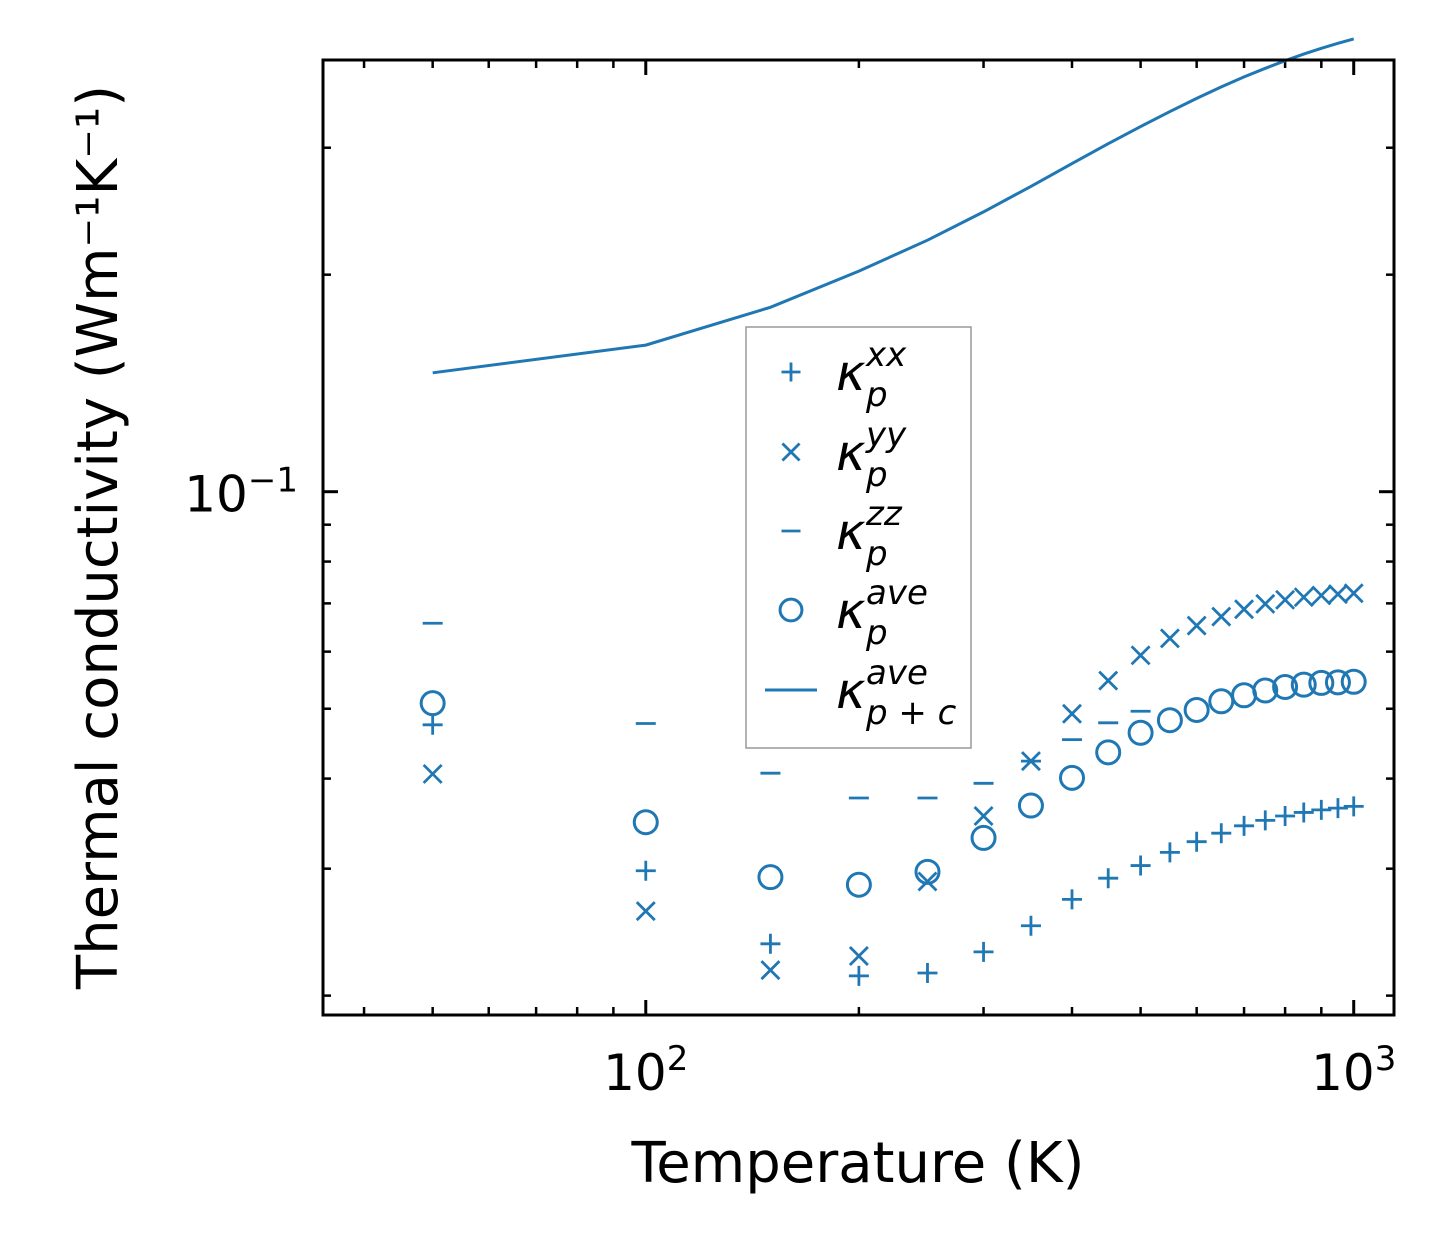 The height and width of the screenshot is (1254, 1454). I want to click on legend-entry-kappa-p-ave: κave p, so click(853, 613).